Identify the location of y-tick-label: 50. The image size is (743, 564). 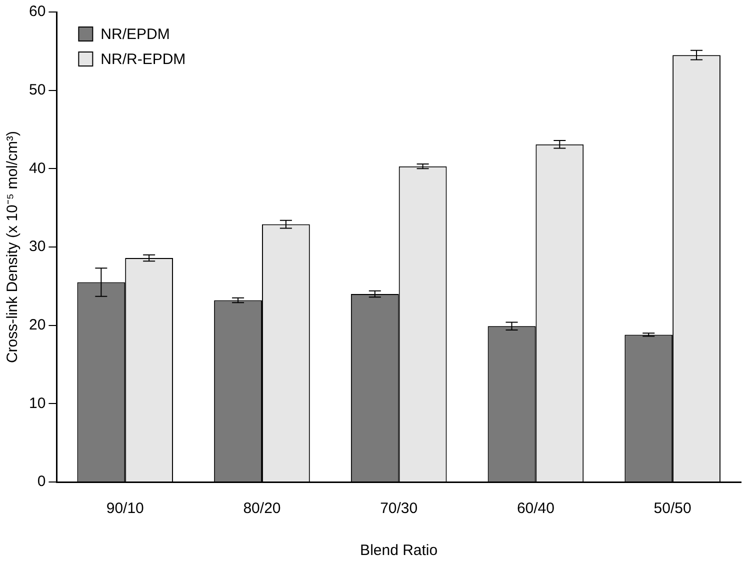
(37, 89).